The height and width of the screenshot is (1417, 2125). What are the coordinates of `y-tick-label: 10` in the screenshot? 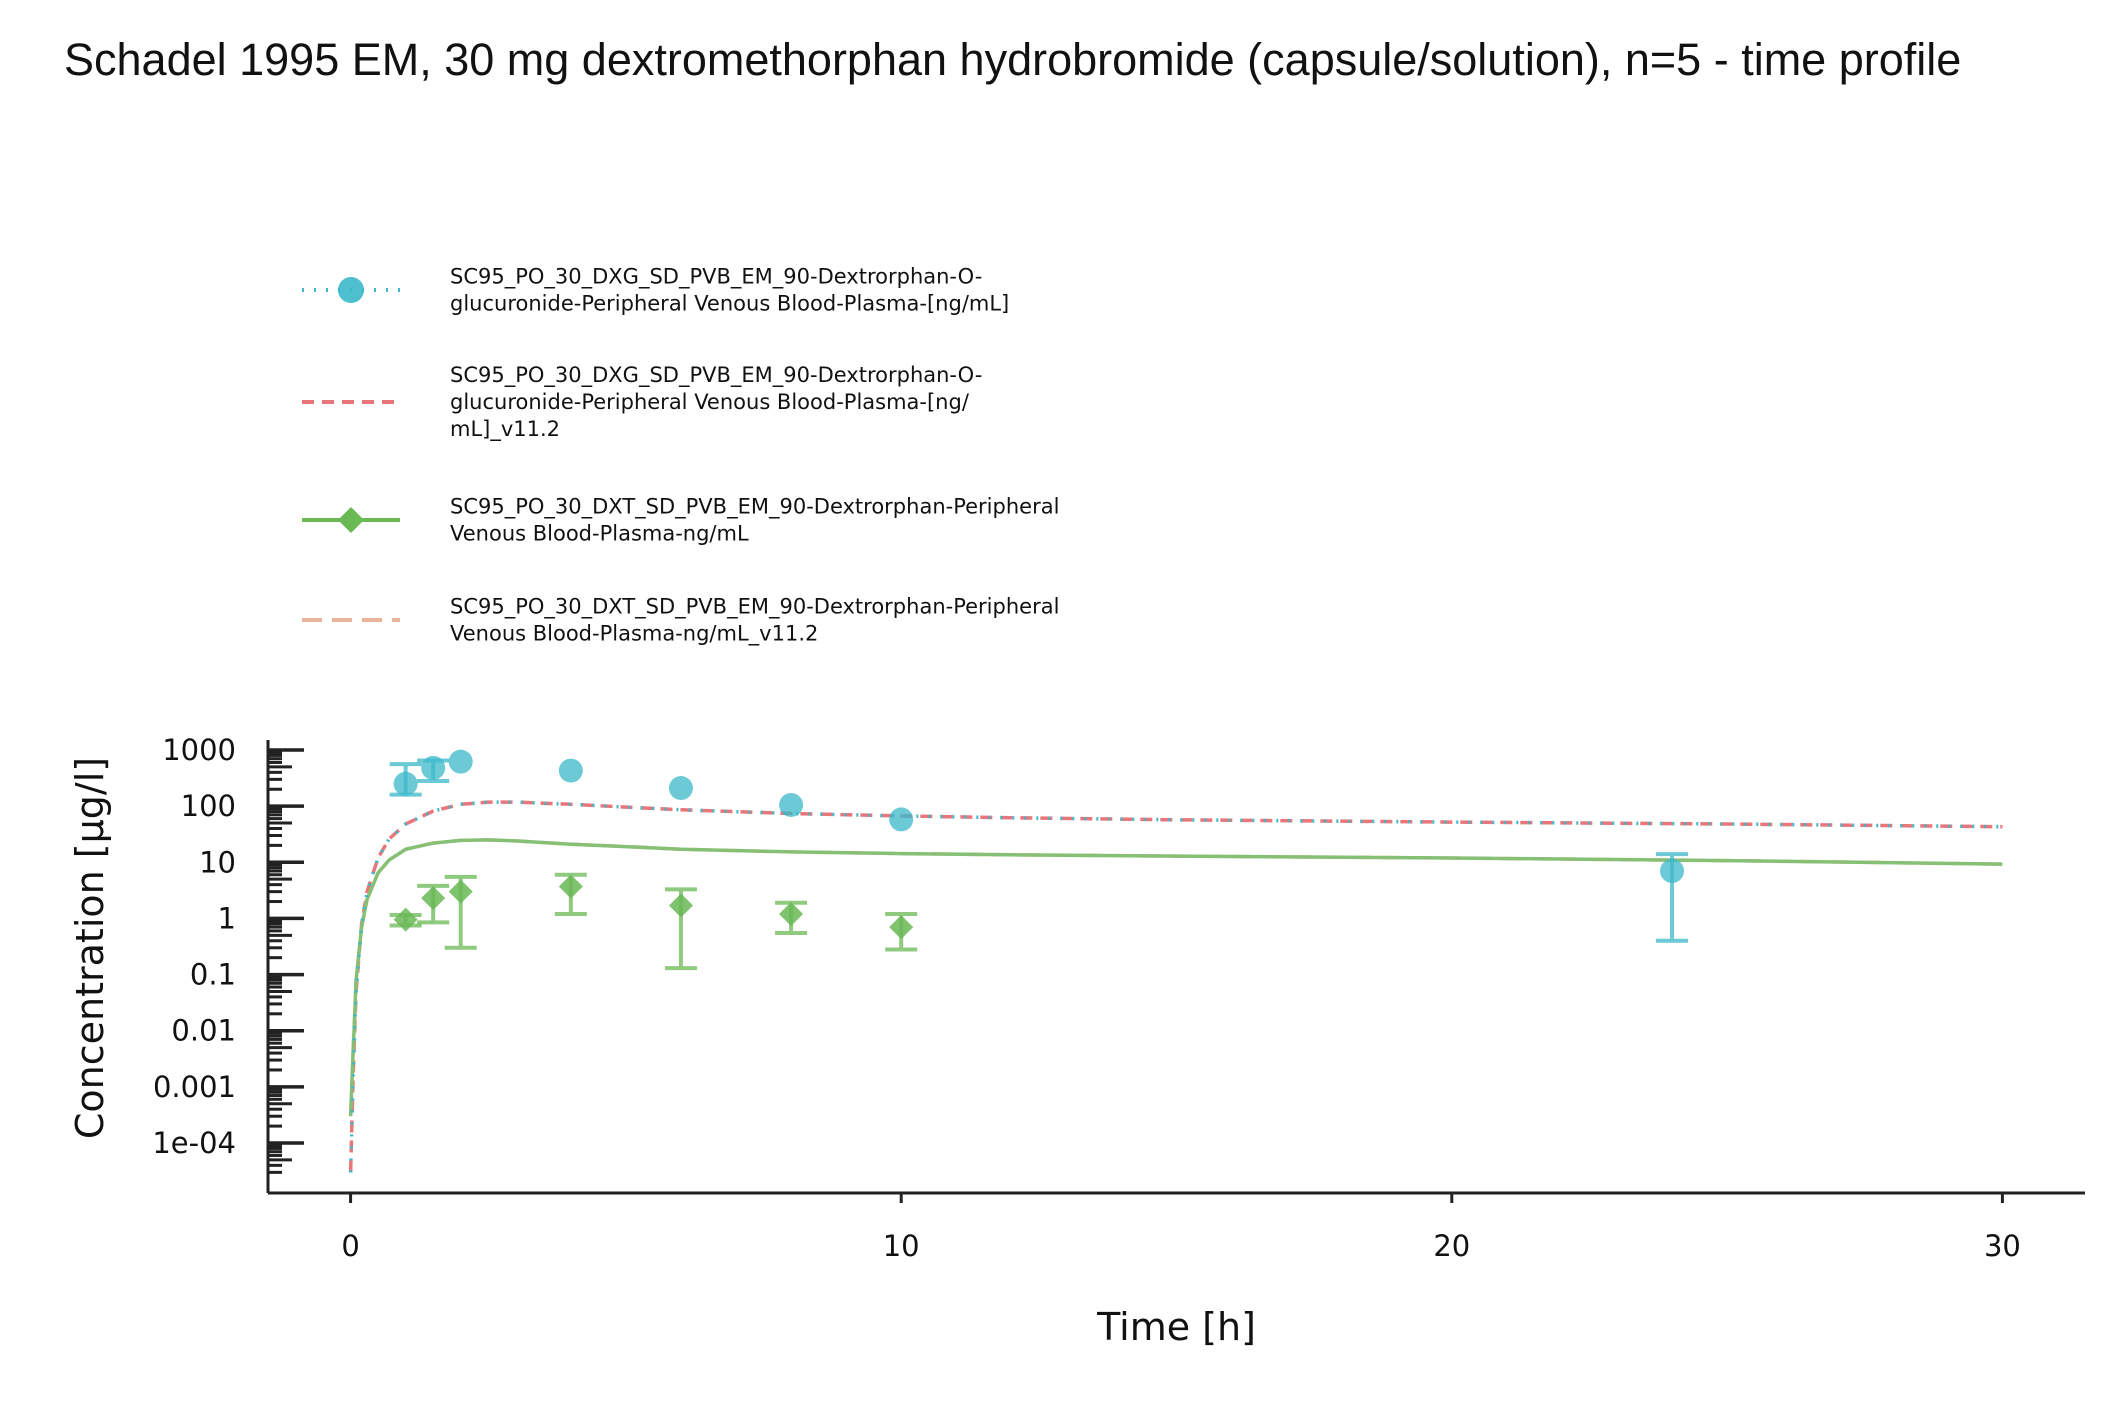 It's located at (217, 862).